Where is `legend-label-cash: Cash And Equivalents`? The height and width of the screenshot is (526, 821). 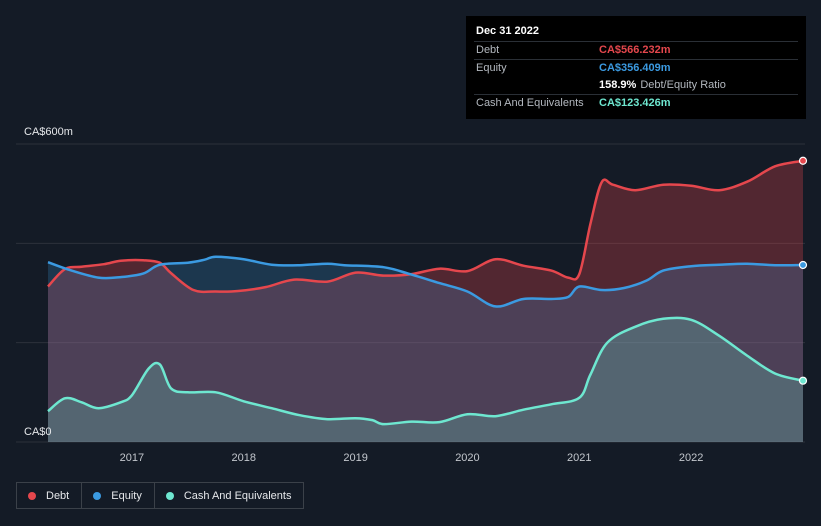 legend-label-cash: Cash And Equivalents is located at coordinates (237, 495).